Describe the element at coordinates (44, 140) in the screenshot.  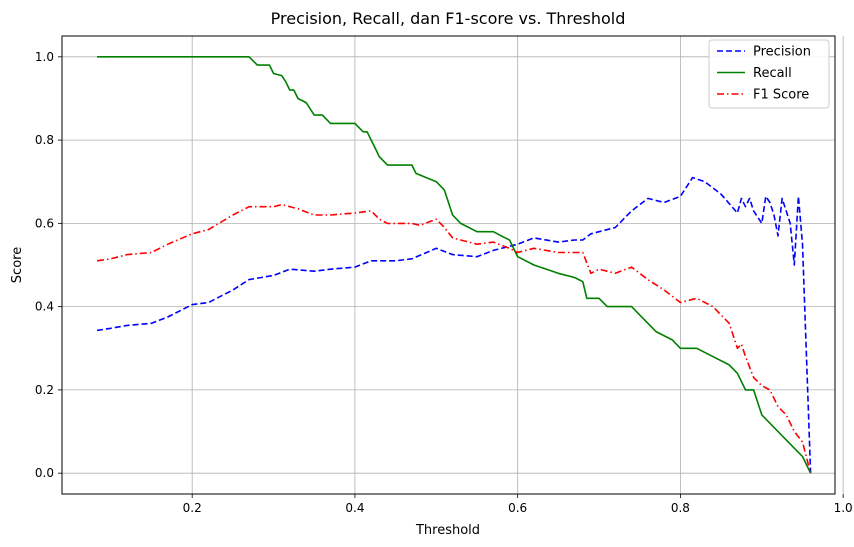
I see `y-tick-label: 0.8` at that location.